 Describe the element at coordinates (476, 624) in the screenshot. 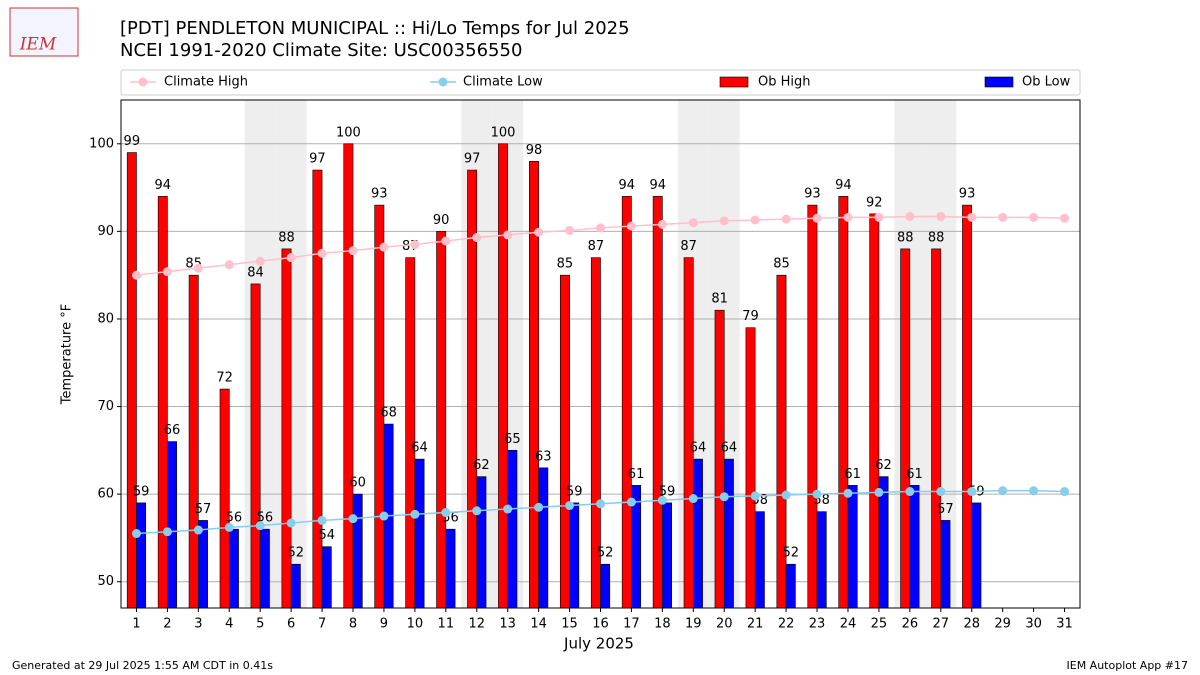

I see `x-tick-label: 12` at that location.